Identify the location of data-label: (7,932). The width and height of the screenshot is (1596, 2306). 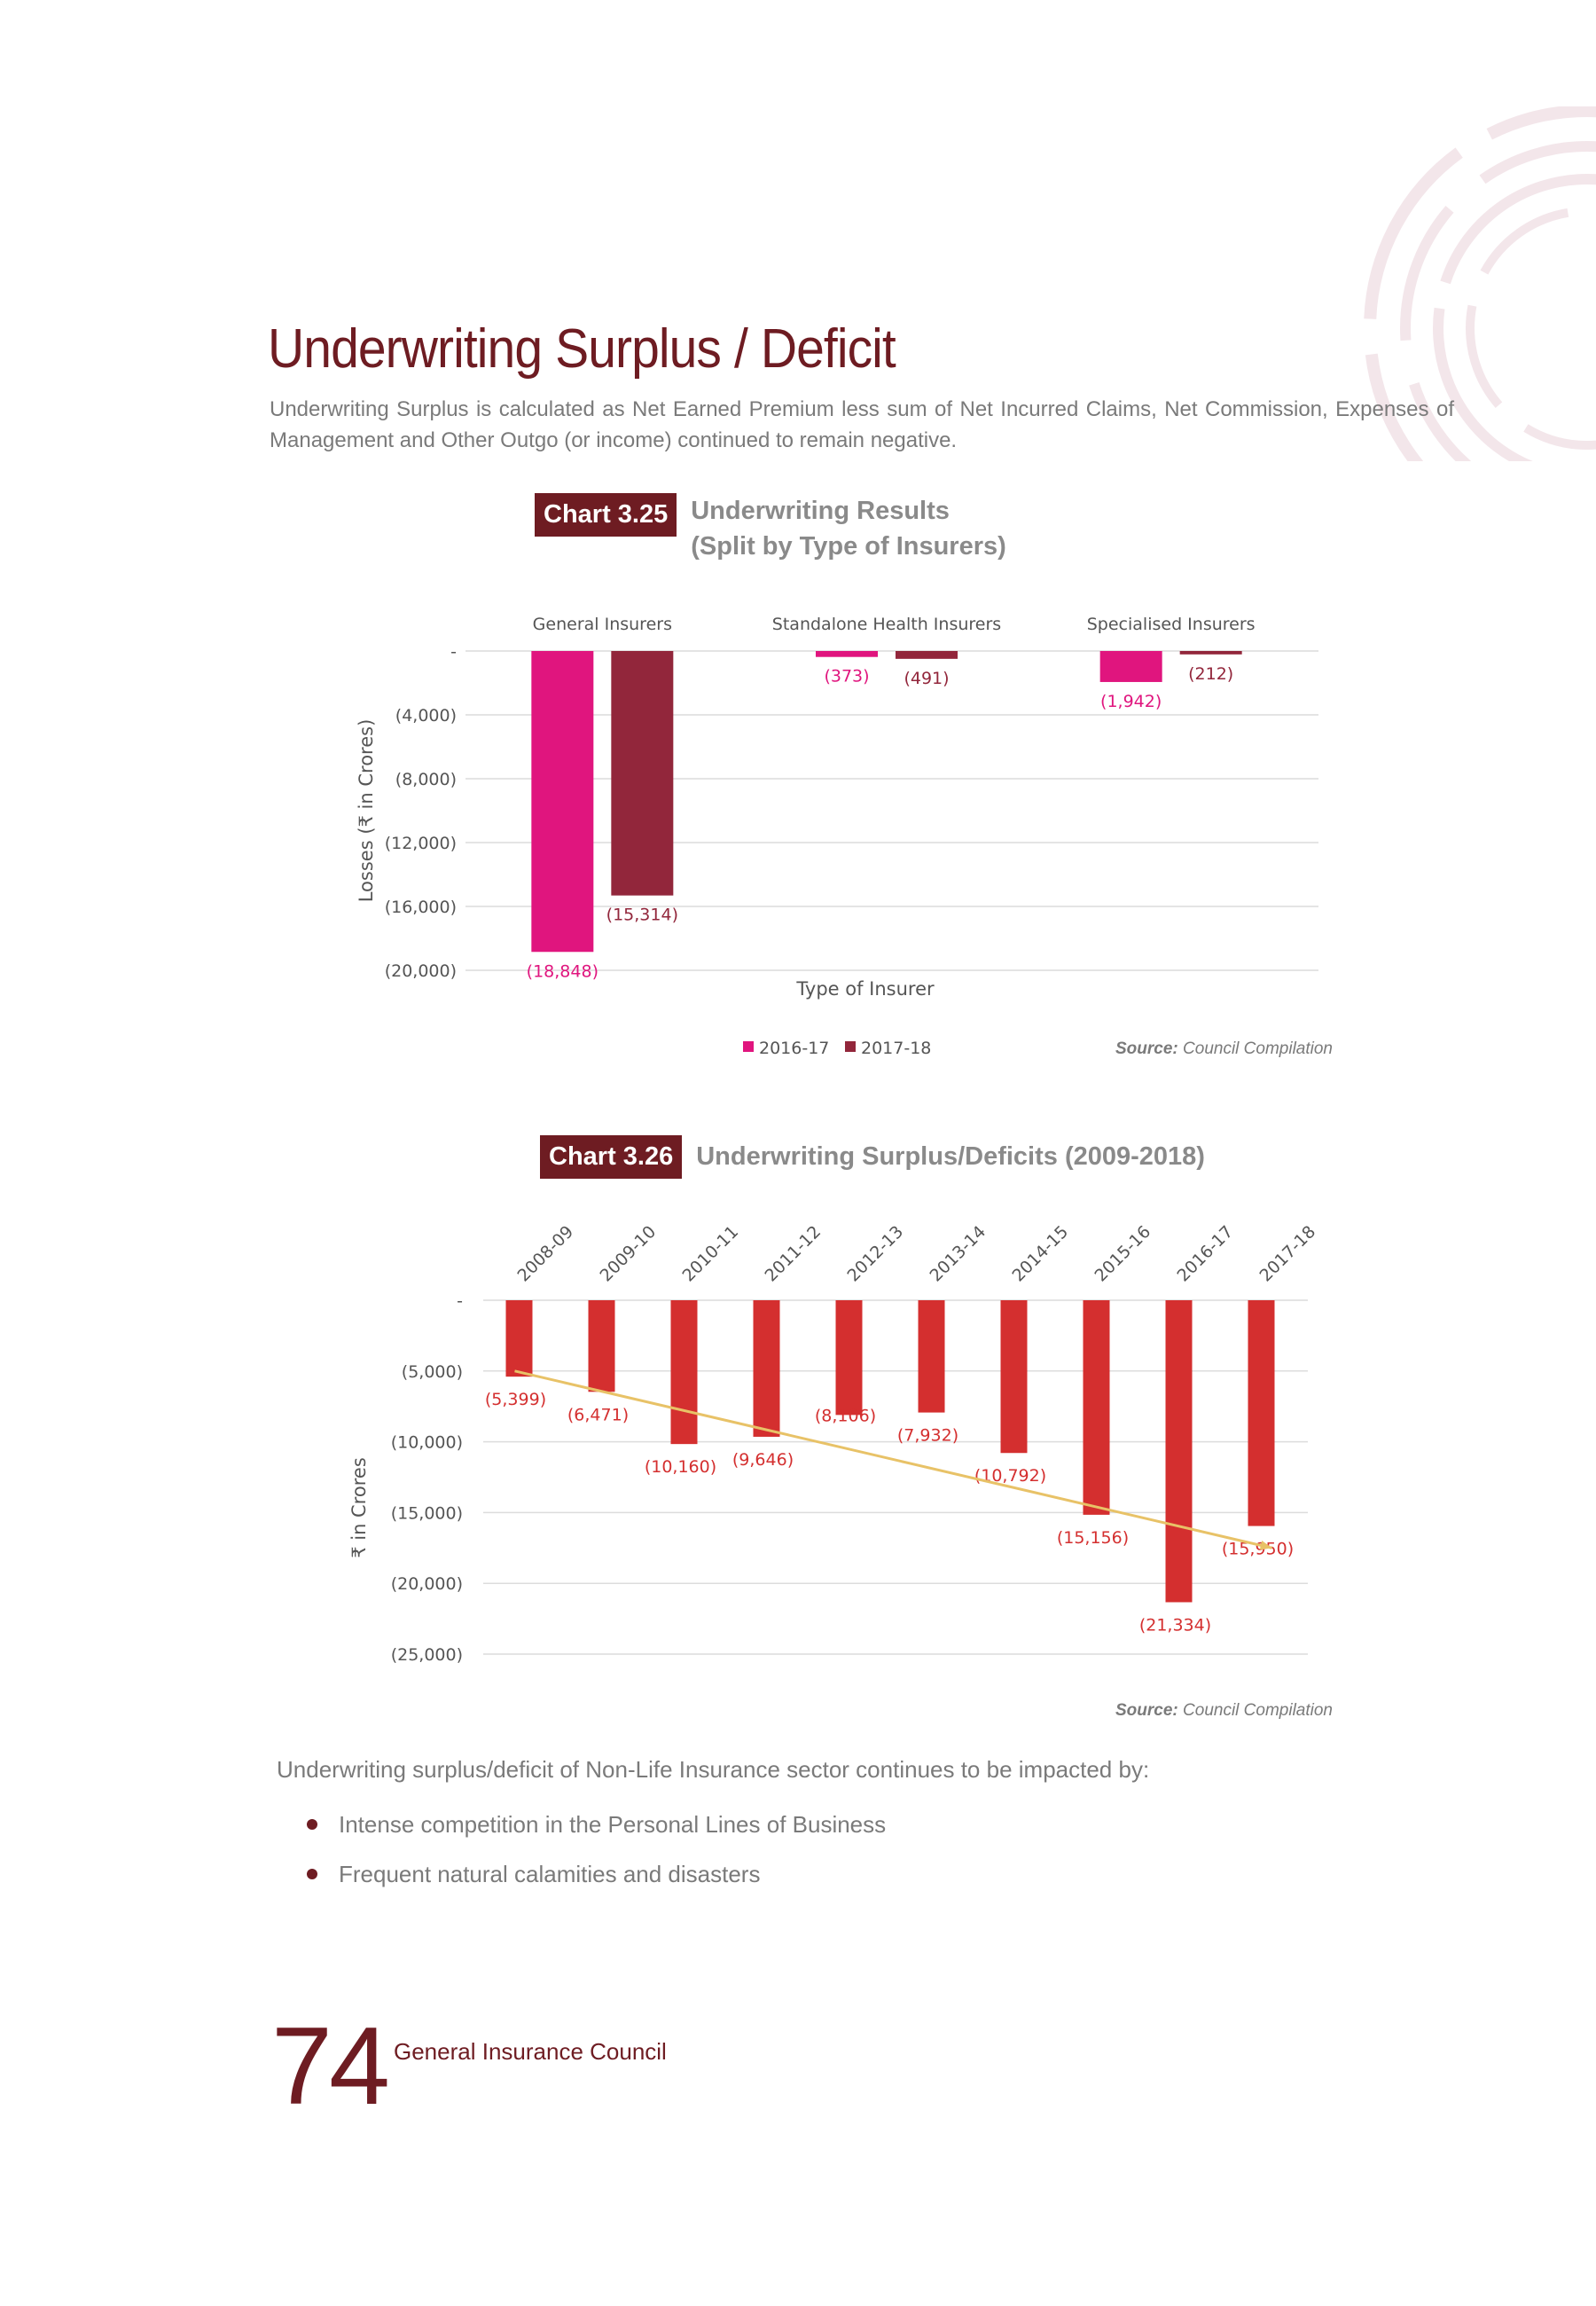
(928, 1436).